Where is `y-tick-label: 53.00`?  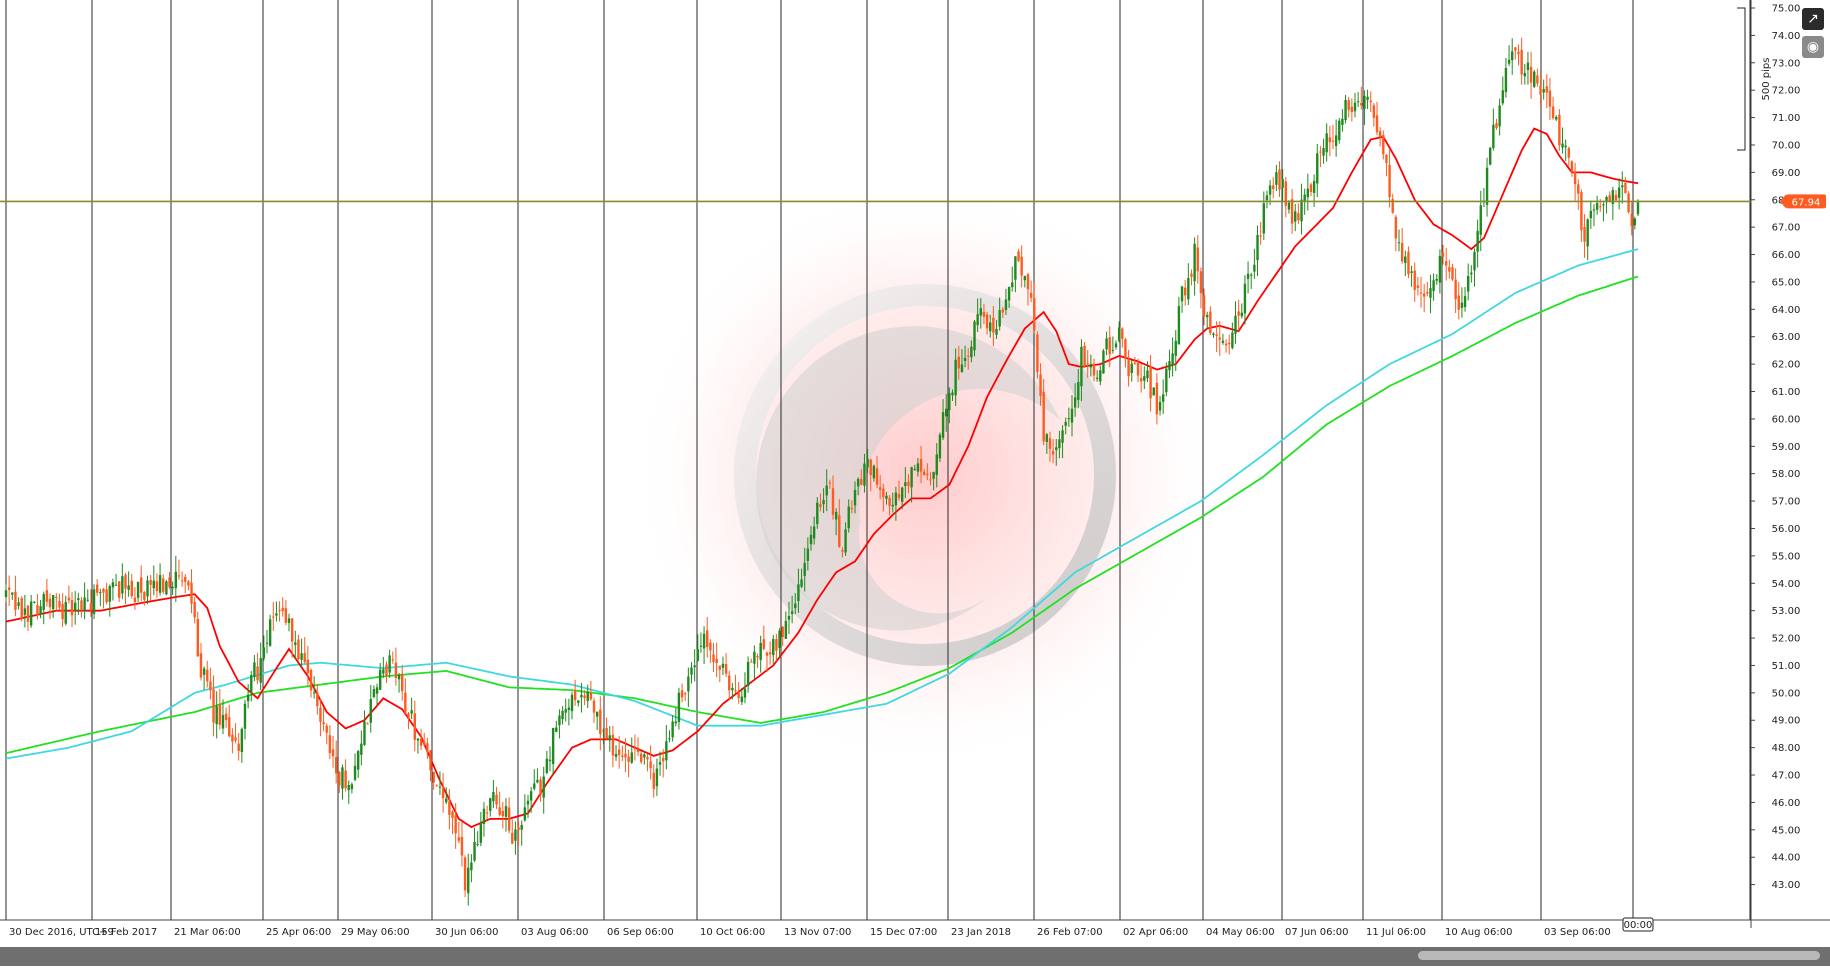
y-tick-label: 53.00 is located at coordinates (1786, 611).